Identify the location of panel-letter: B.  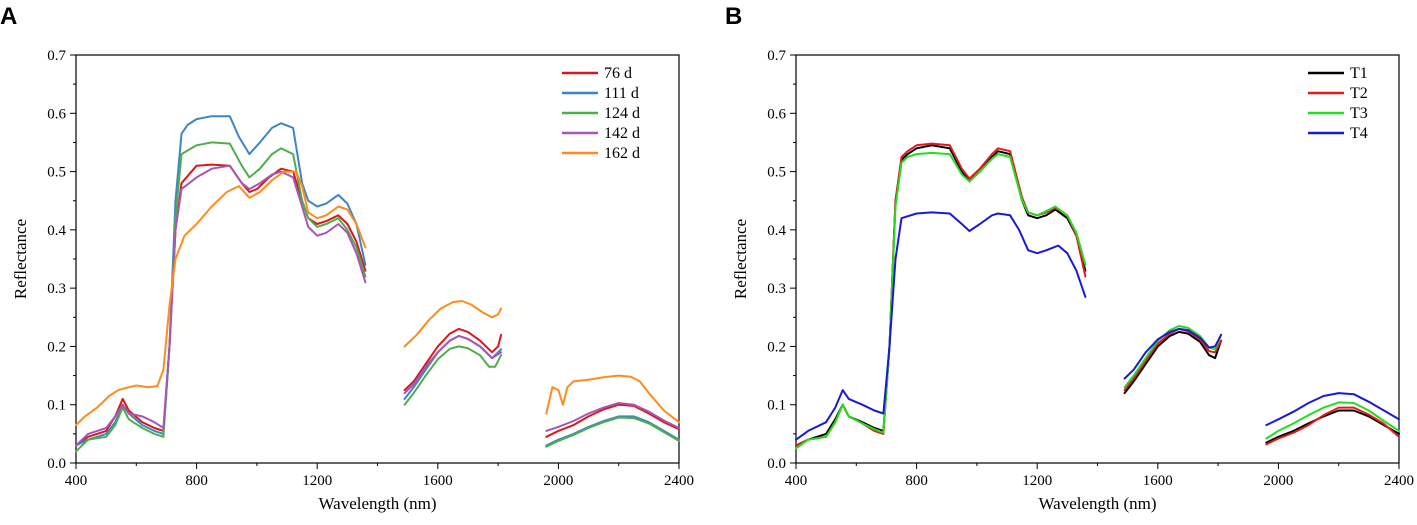
(733, 16).